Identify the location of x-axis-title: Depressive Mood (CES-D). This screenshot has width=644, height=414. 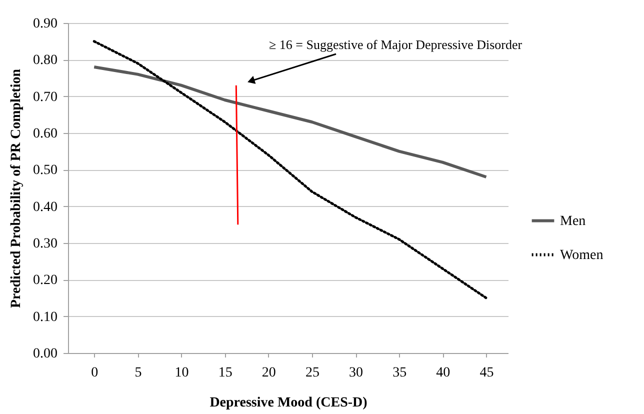
(289, 403).